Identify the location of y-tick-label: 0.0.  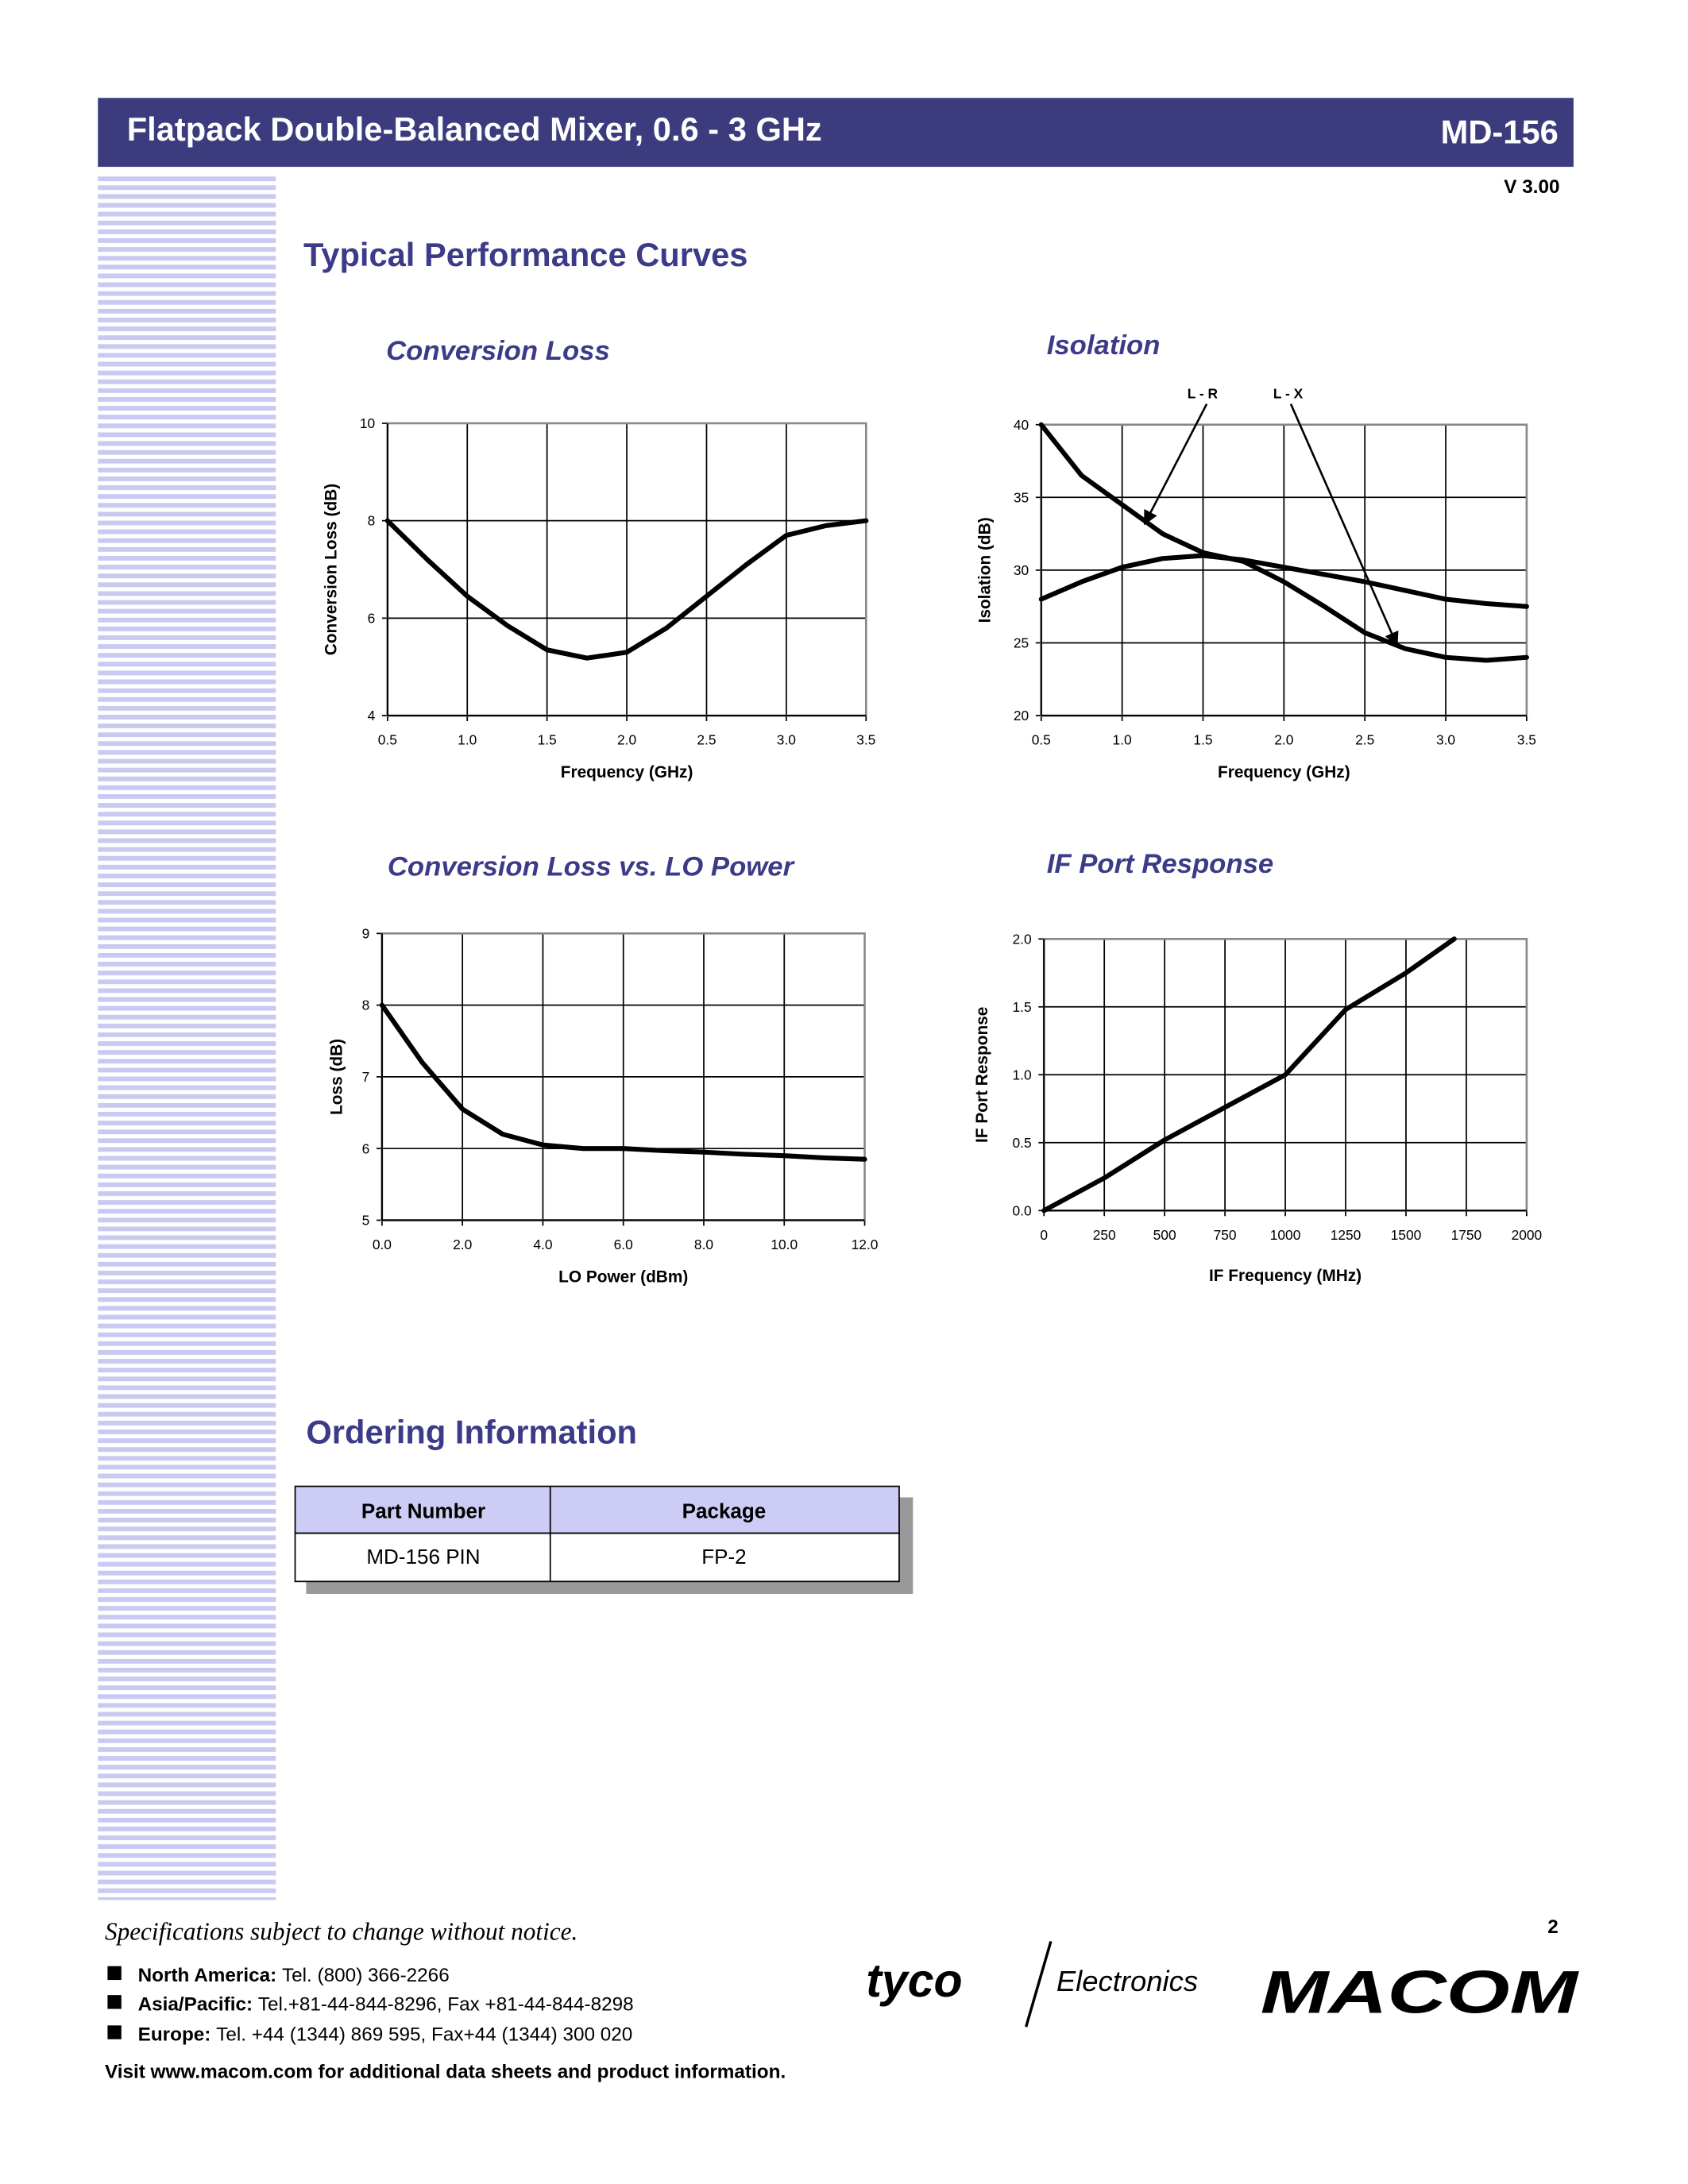
(1022, 1210).